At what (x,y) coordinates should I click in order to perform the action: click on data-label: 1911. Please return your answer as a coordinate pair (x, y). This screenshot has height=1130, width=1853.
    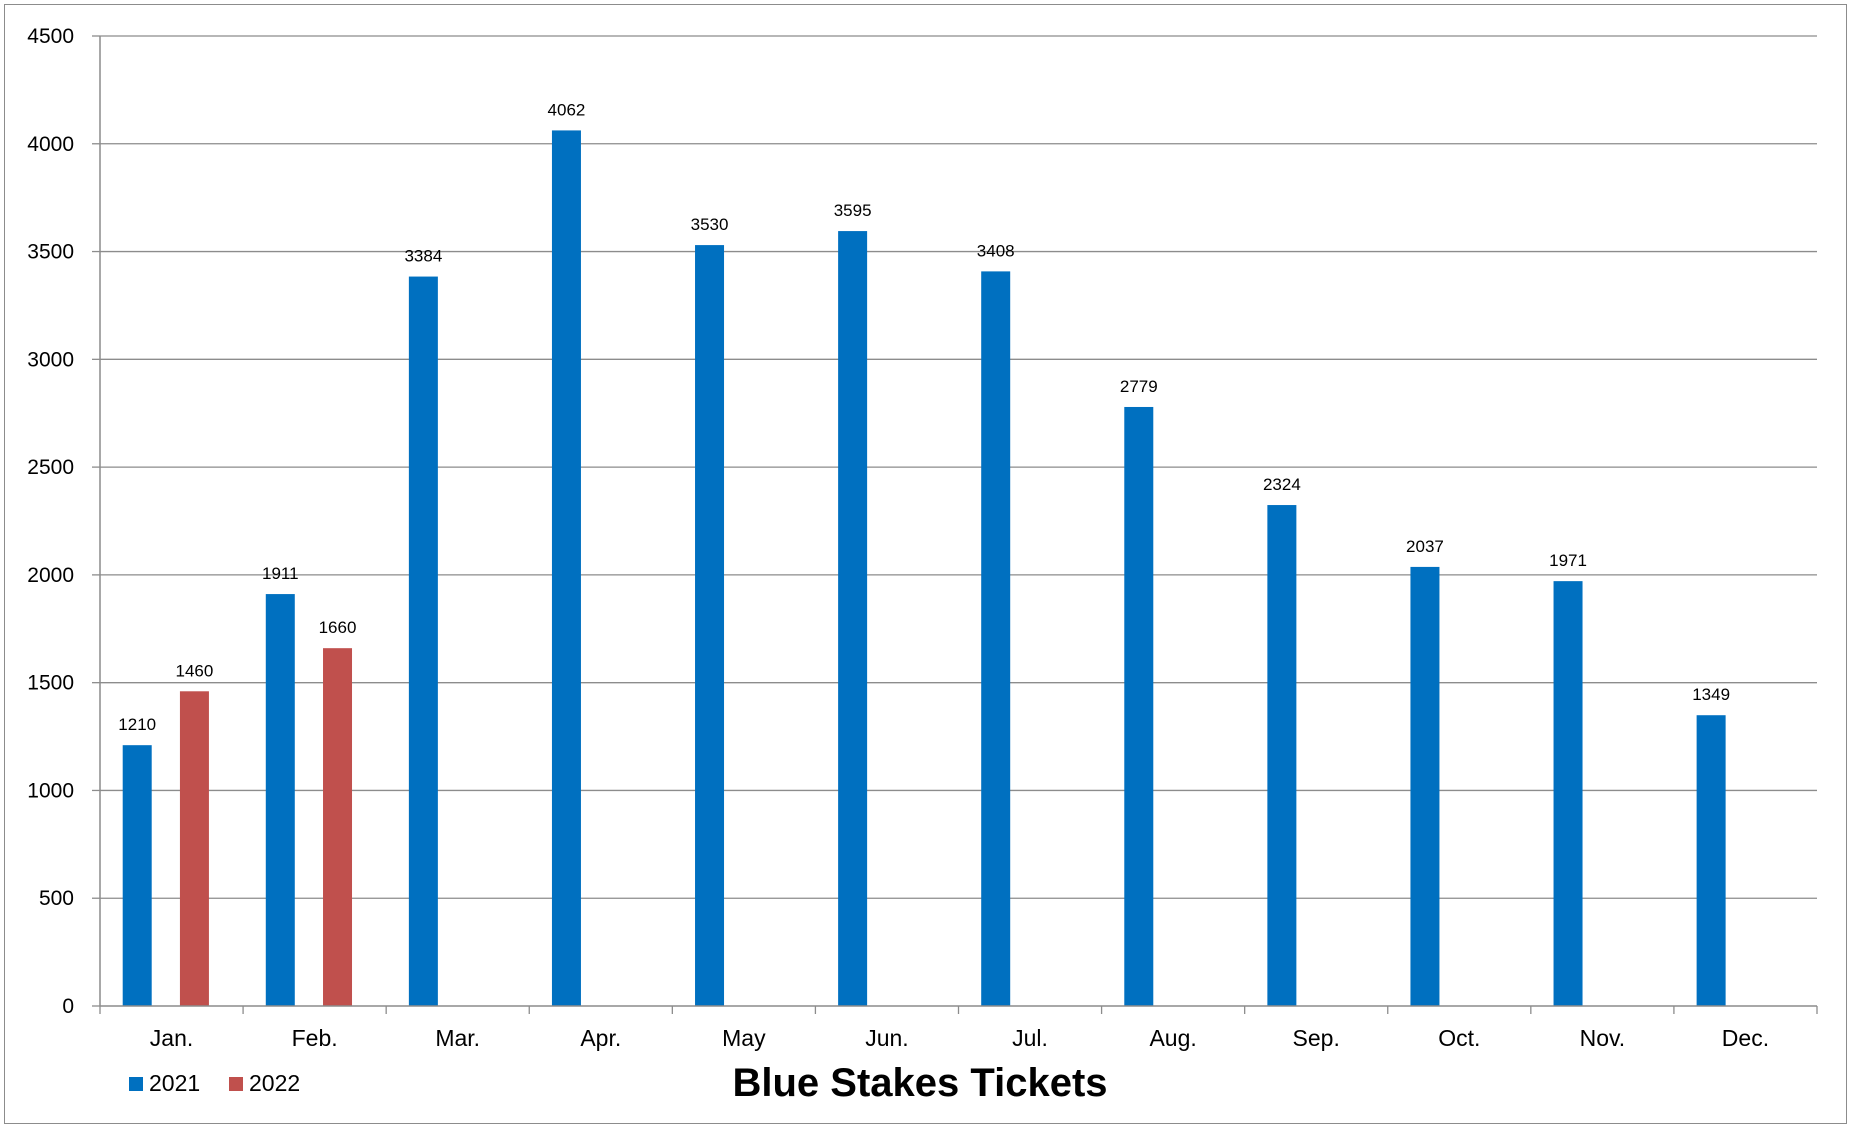
    Looking at the image, I should click on (280, 573).